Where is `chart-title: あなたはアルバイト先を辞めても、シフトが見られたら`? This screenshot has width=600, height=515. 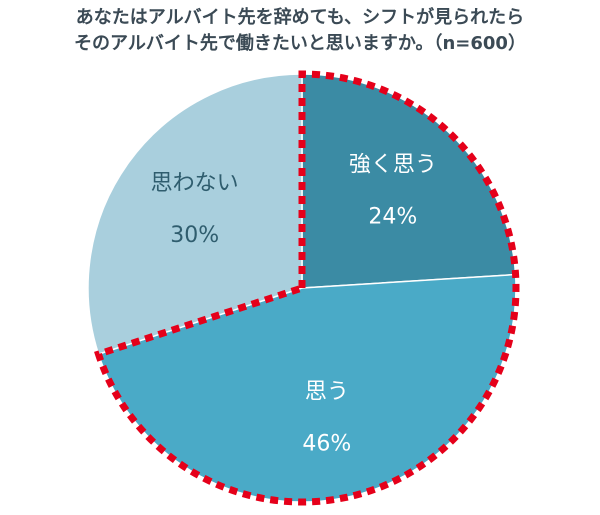
chart-title: あなたはアルバイト先を辞めても、シフトが見られたら is located at coordinates (300, 17).